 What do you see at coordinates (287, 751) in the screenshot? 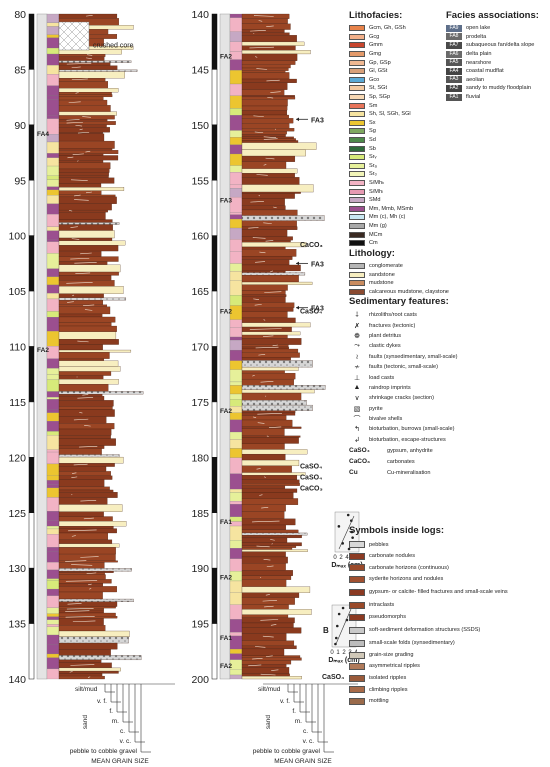
I see `grain-size-label: pebble to cobble gravel` at bounding box center [287, 751].